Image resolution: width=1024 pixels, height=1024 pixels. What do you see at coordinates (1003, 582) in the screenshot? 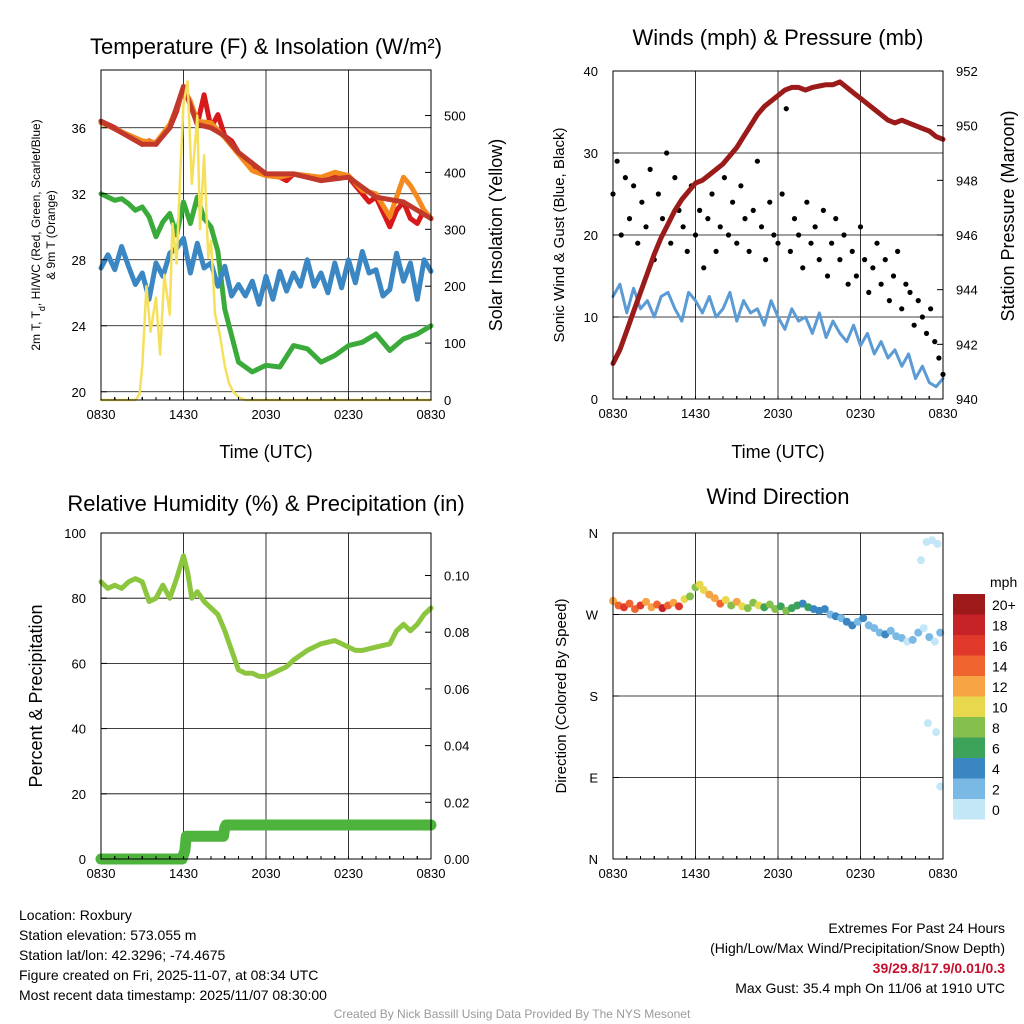
I see `legend-title: mph` at bounding box center [1003, 582].